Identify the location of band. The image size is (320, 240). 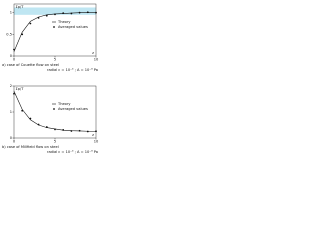
(55, 11).